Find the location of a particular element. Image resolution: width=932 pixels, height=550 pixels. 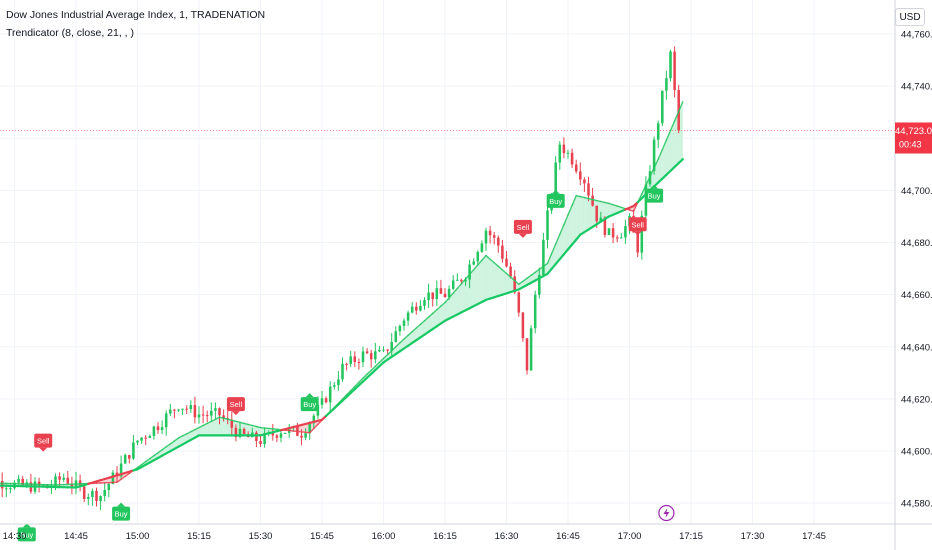

y-tick-label: 44,740.0 is located at coordinates (916, 87).